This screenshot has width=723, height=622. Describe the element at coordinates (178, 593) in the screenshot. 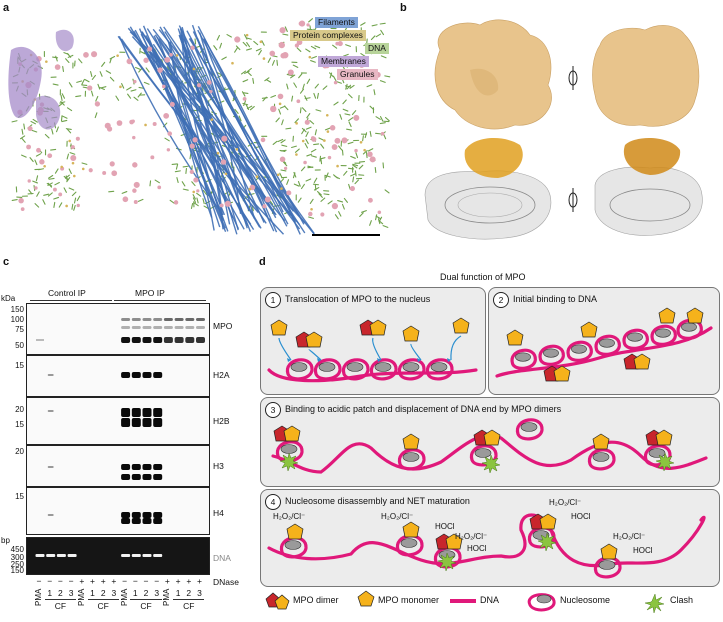

I see `lane-label: 1` at that location.